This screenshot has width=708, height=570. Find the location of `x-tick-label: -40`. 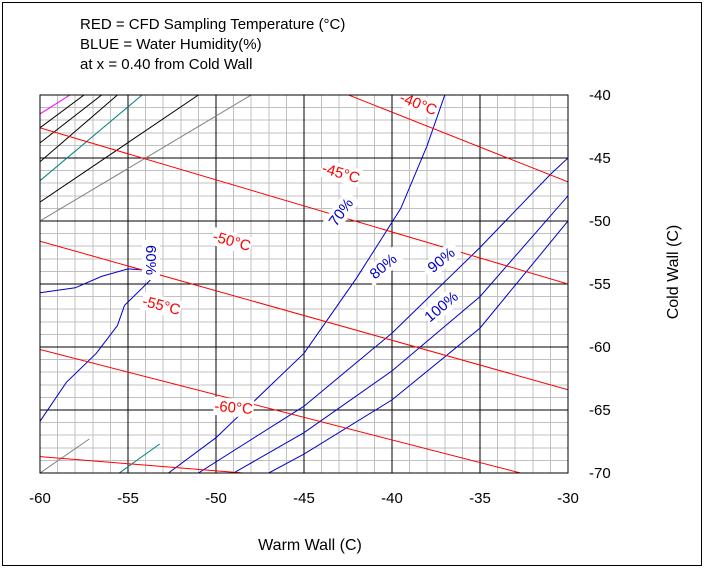

x-tick-label: -40 is located at coordinates (392, 498).